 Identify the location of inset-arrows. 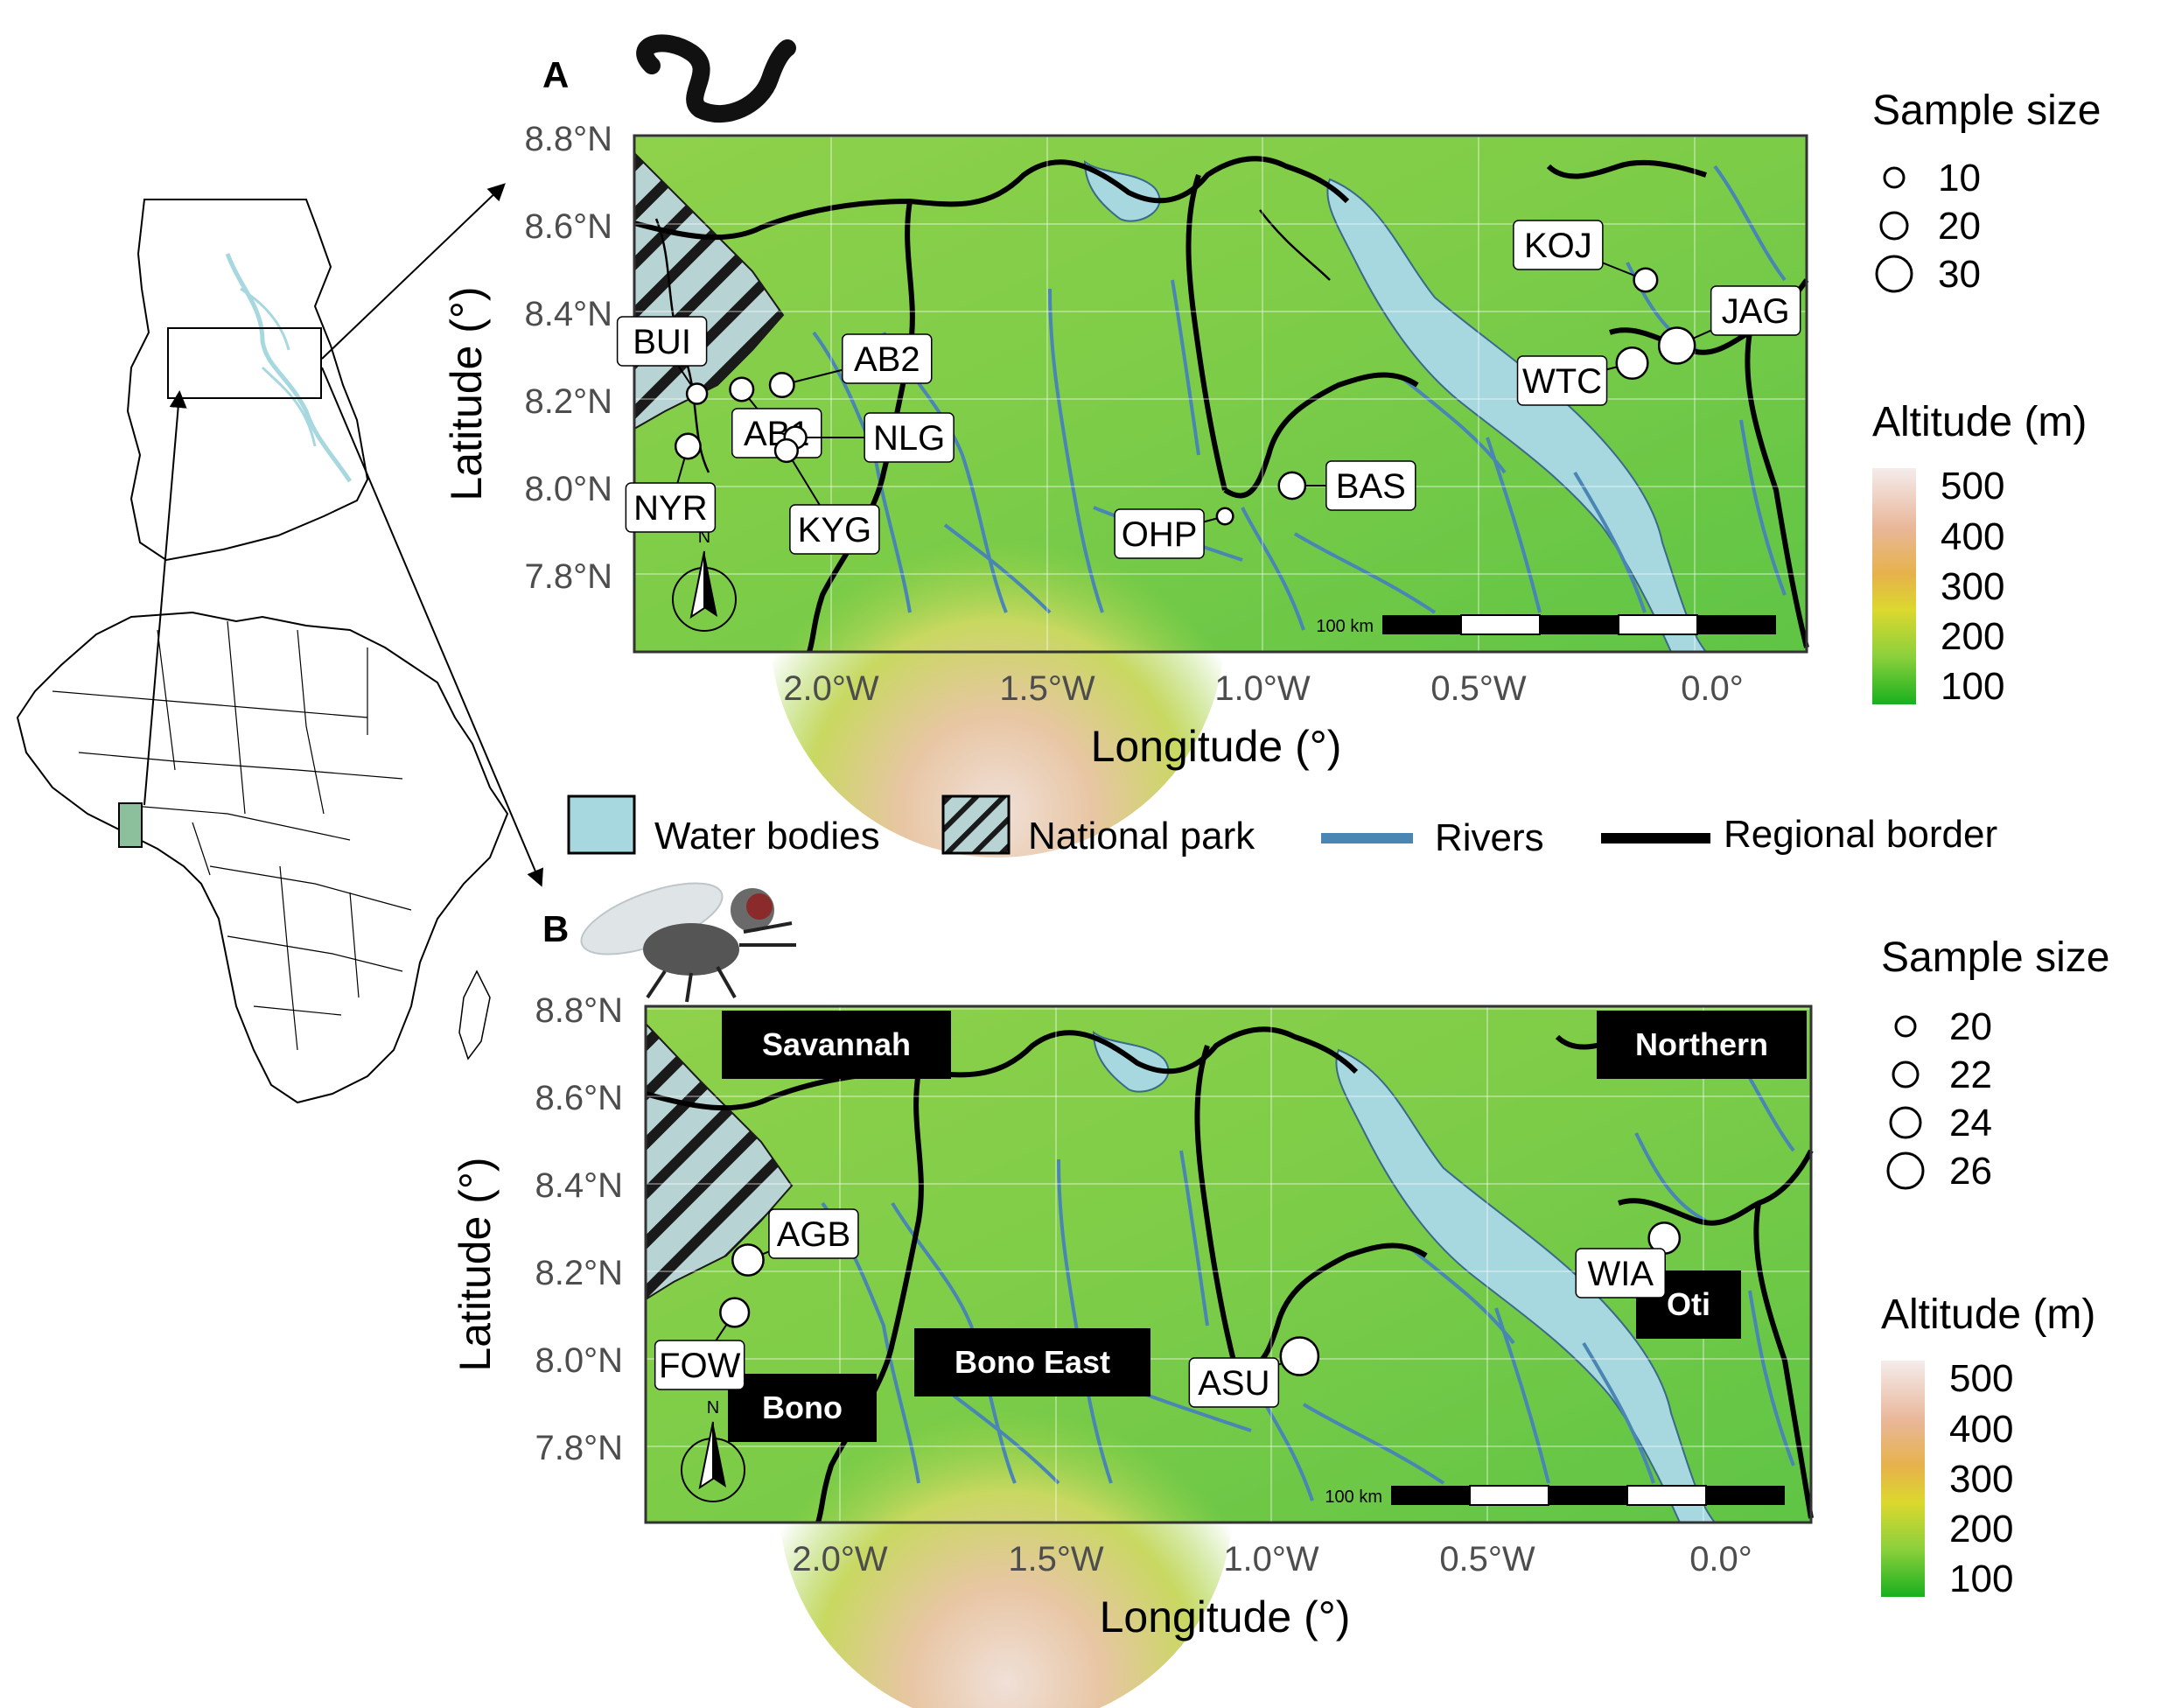
(343, 535).